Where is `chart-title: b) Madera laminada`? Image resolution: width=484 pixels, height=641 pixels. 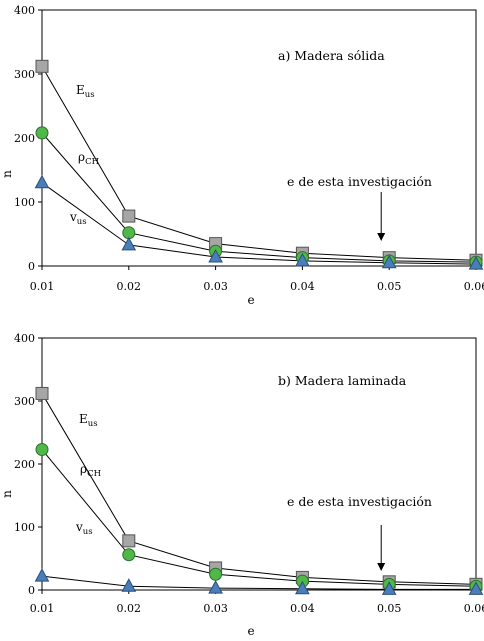
chart-title: b) Madera laminada is located at coordinates (342, 380).